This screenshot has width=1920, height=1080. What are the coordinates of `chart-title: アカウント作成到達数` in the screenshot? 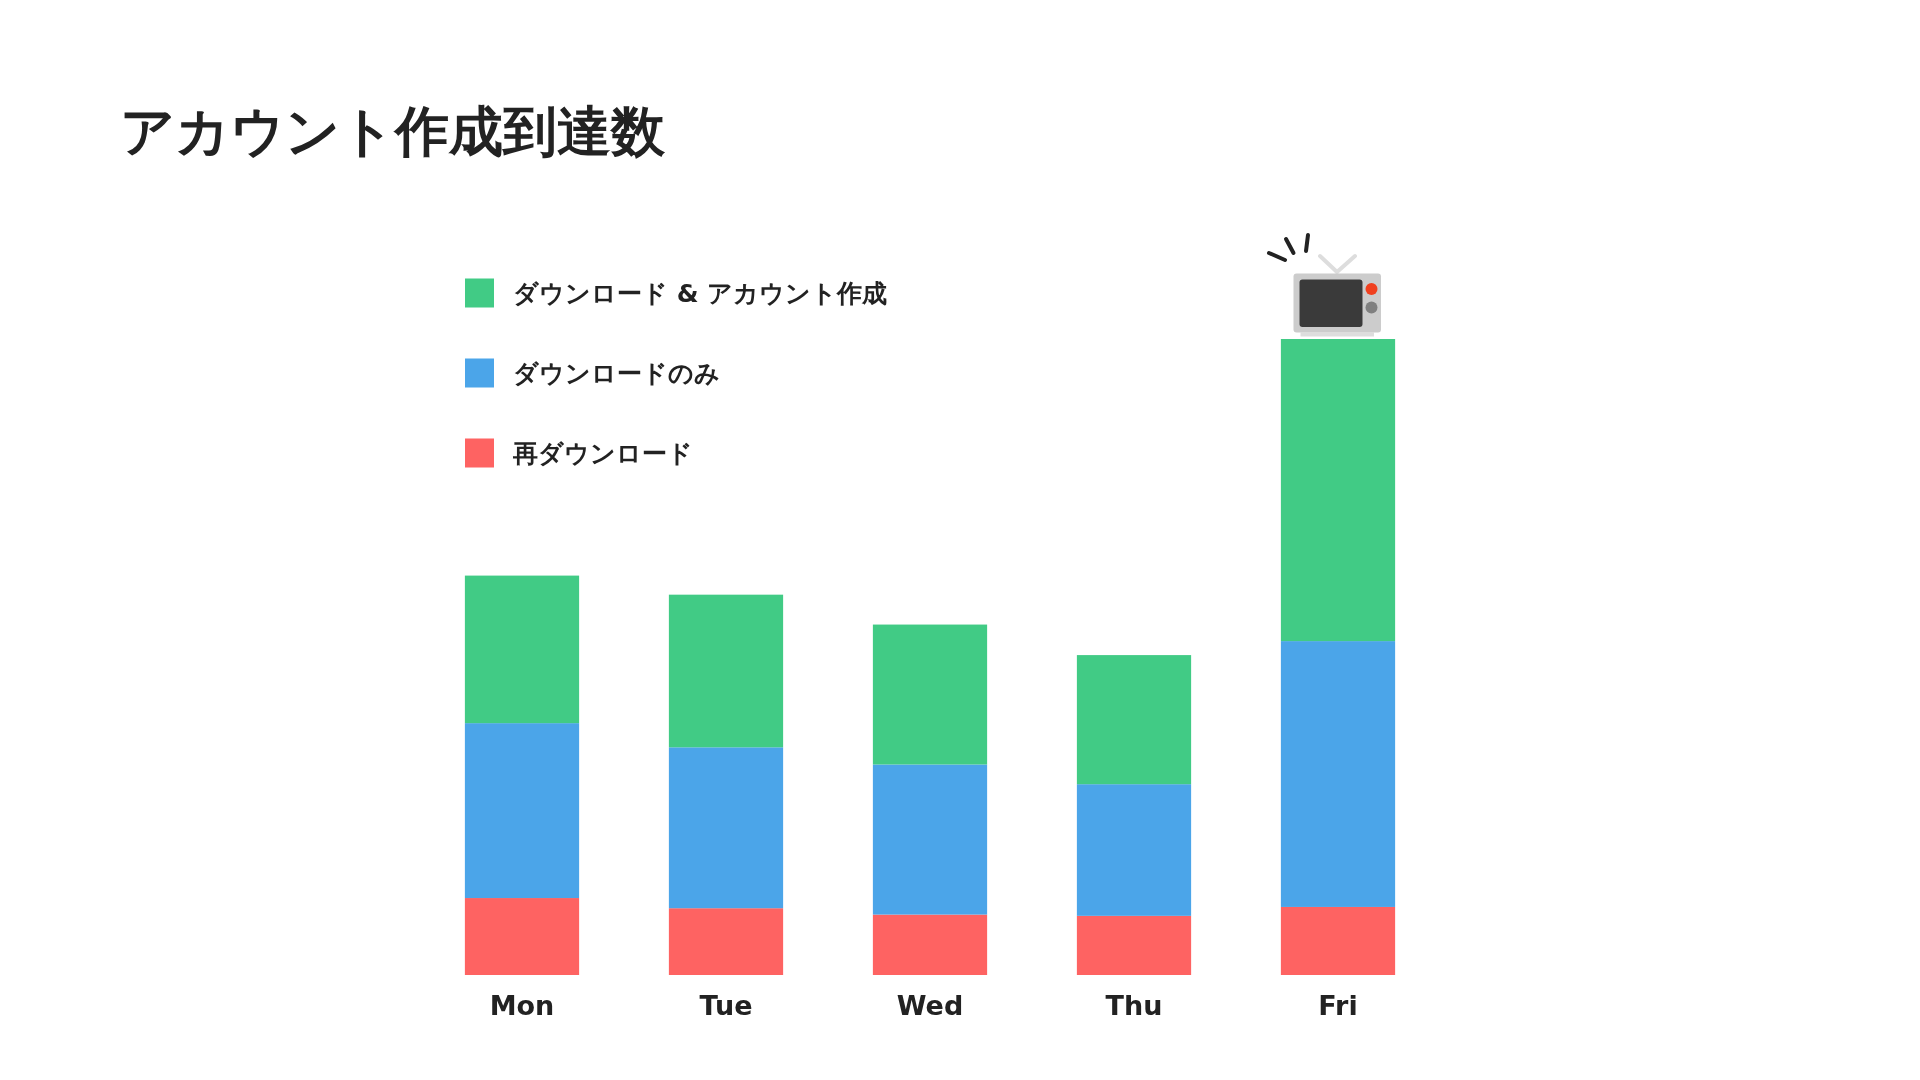 It's located at (393, 131).